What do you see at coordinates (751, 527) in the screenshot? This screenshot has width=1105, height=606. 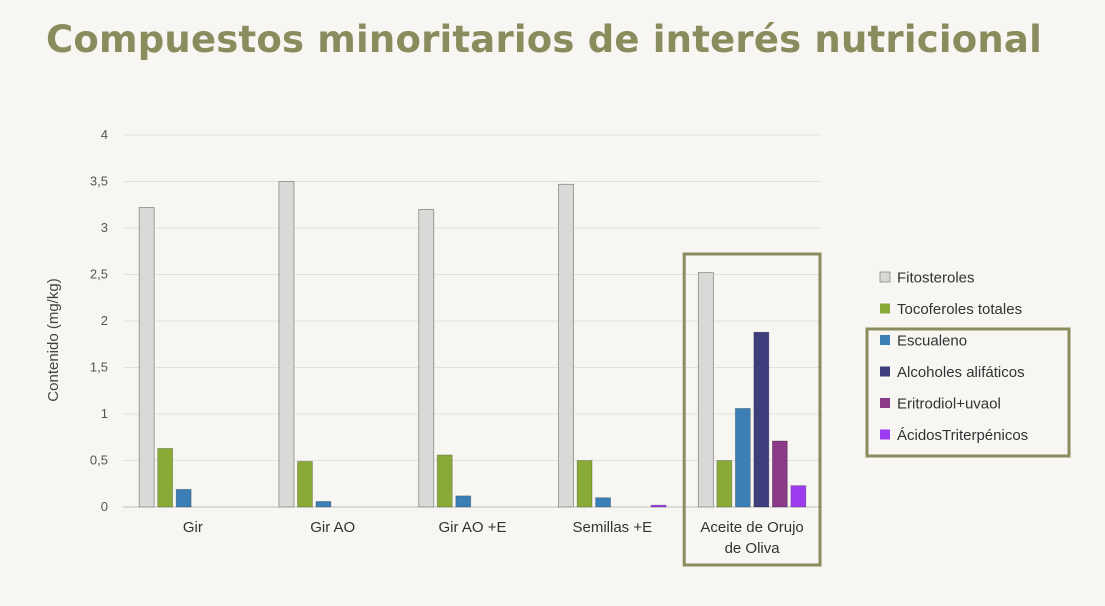 I see `x-tick-label: Aceite de Orujo` at bounding box center [751, 527].